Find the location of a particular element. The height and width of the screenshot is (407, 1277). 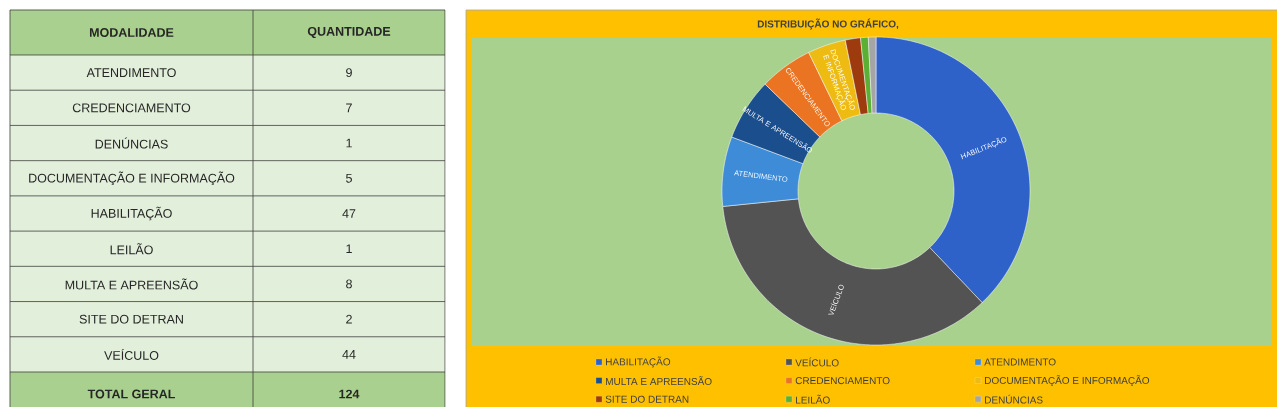

category-label: MULTA E APREENSÃO is located at coordinates (131, 284).